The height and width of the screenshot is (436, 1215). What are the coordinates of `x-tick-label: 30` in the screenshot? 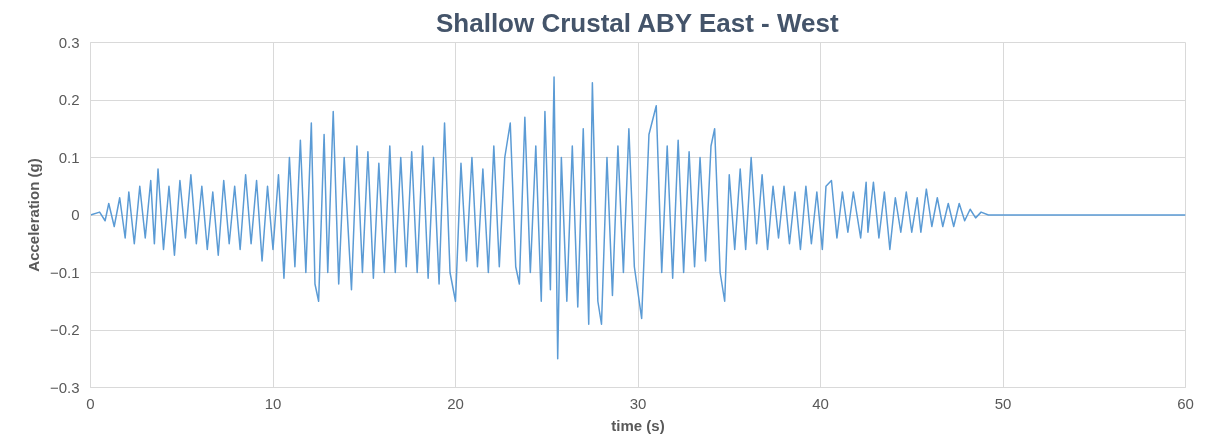 It's located at (638, 403).